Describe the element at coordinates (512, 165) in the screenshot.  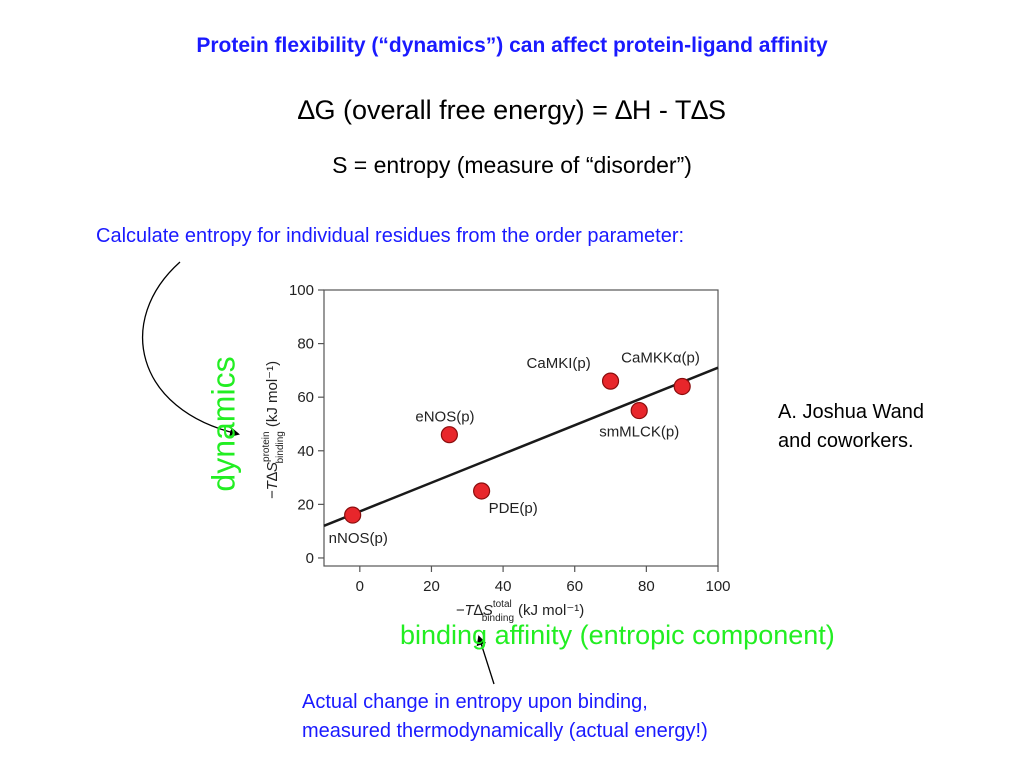
I see `entropy-definition: S = entropy (measure of “disorder”)` at that location.